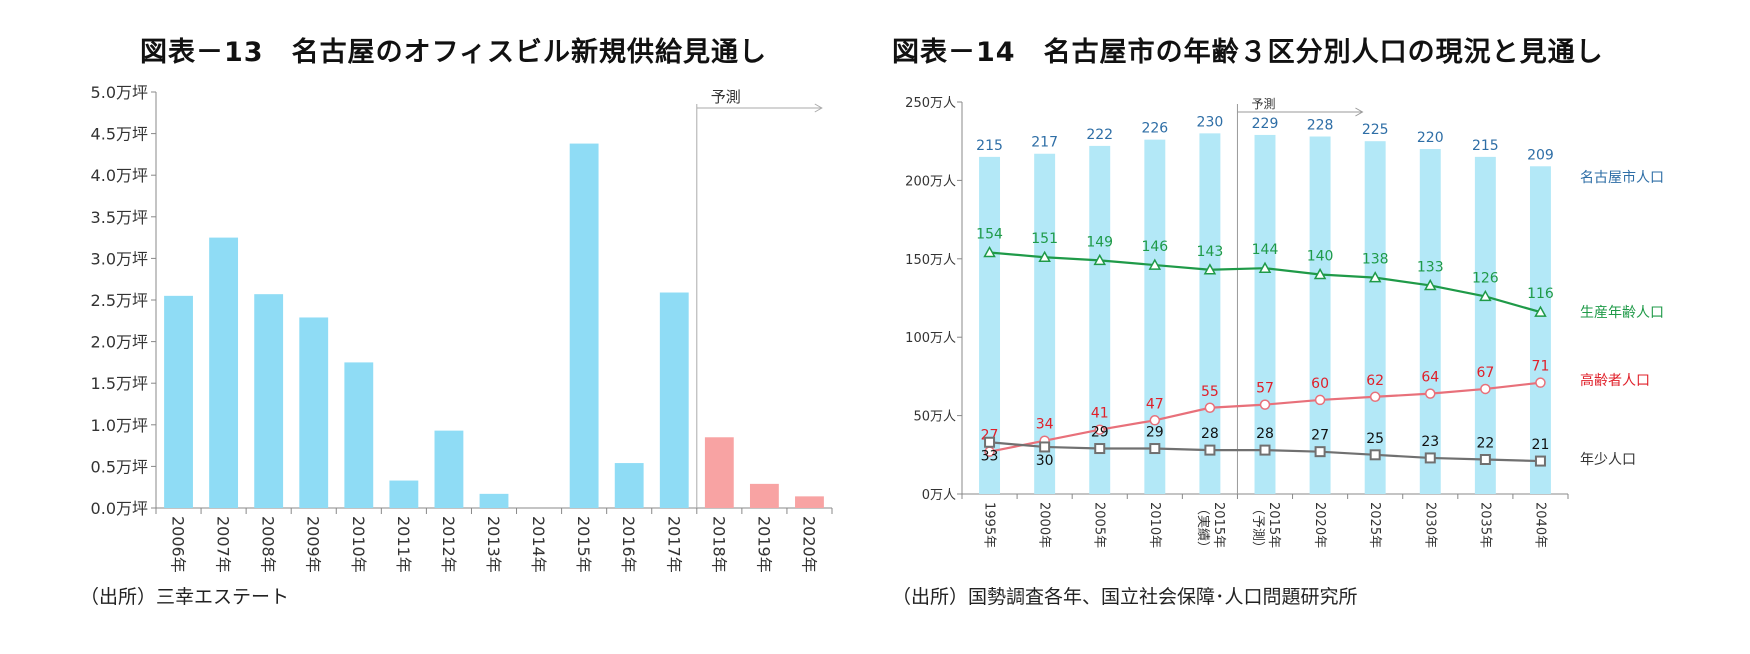  Describe the element at coordinates (726, 97) in the screenshot. I see `forecast-label: 予測` at that location.